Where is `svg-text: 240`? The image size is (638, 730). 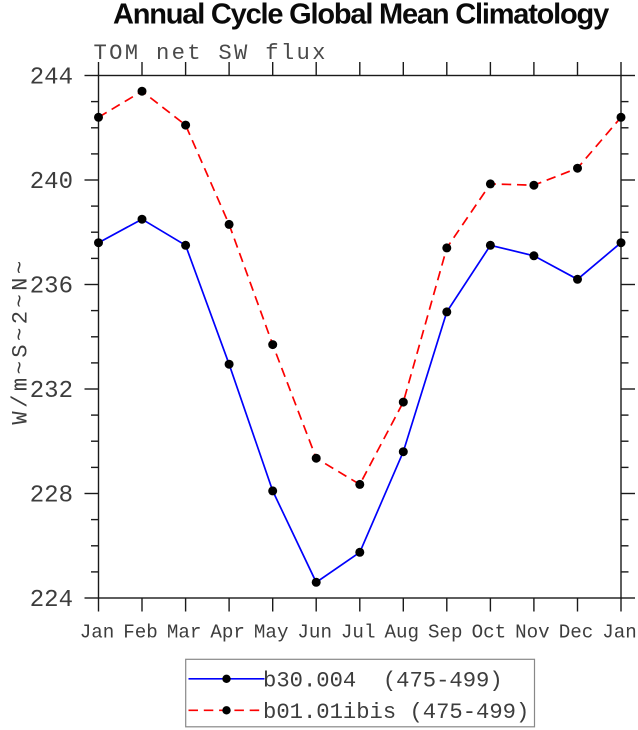
svg-text: 240 is located at coordinates (51, 182).